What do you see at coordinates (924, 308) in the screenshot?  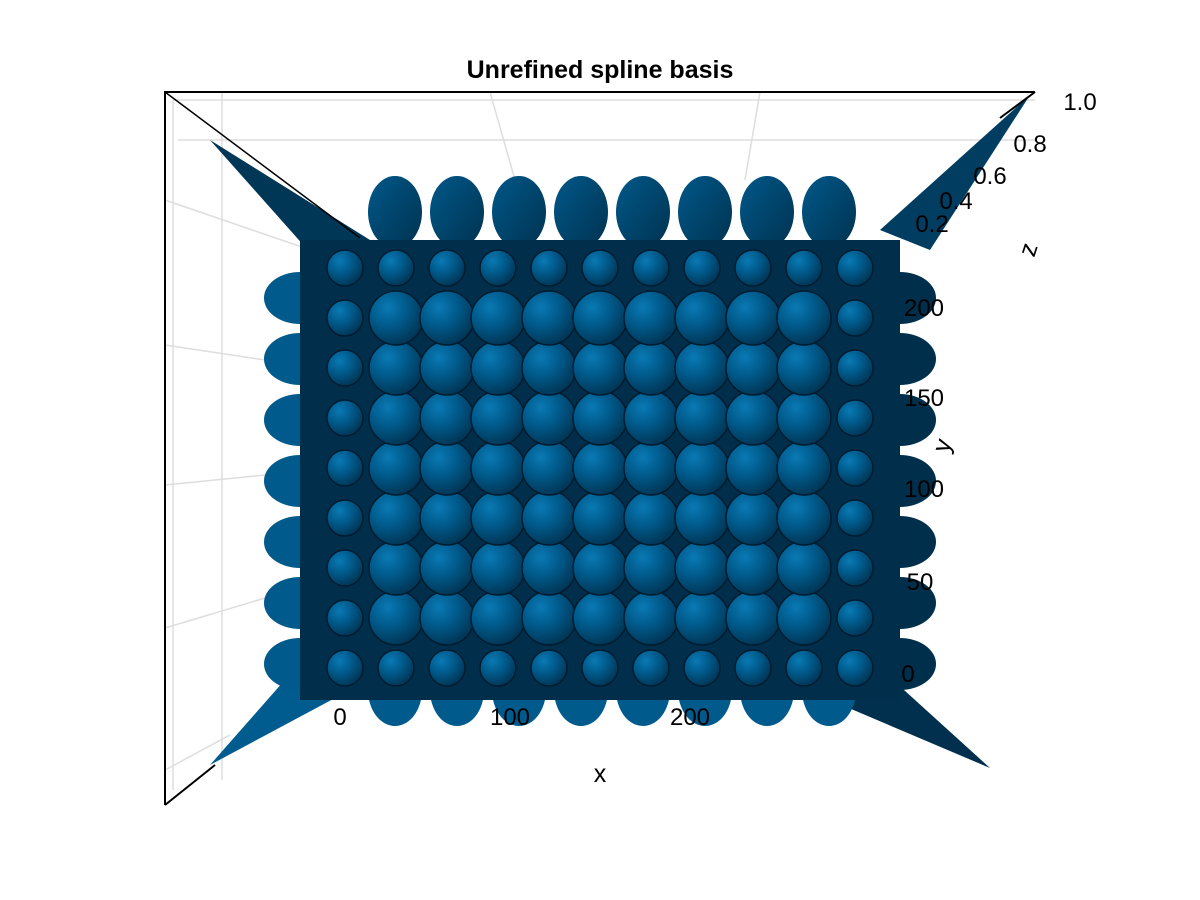 I see `y-tick-label: 200` at bounding box center [924, 308].